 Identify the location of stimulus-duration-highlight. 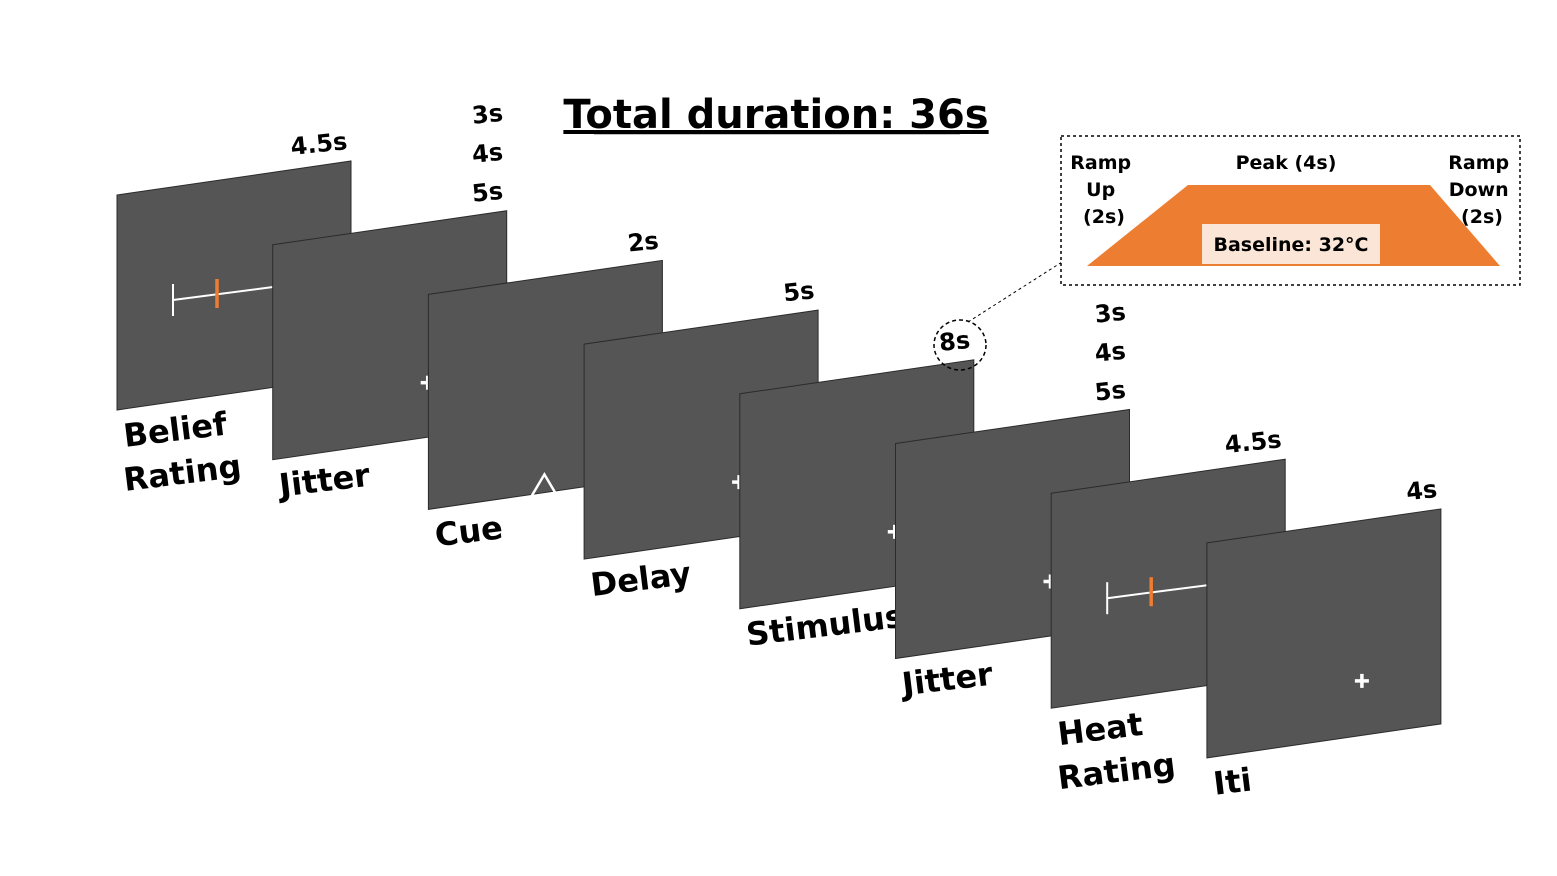
(960, 345).